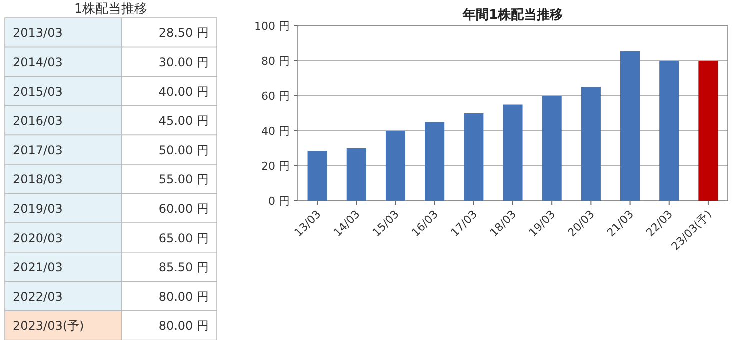 The image size is (732, 340). Describe the element at coordinates (279, 201) in the screenshot. I see `y-tick-label: 0 円` at that location.